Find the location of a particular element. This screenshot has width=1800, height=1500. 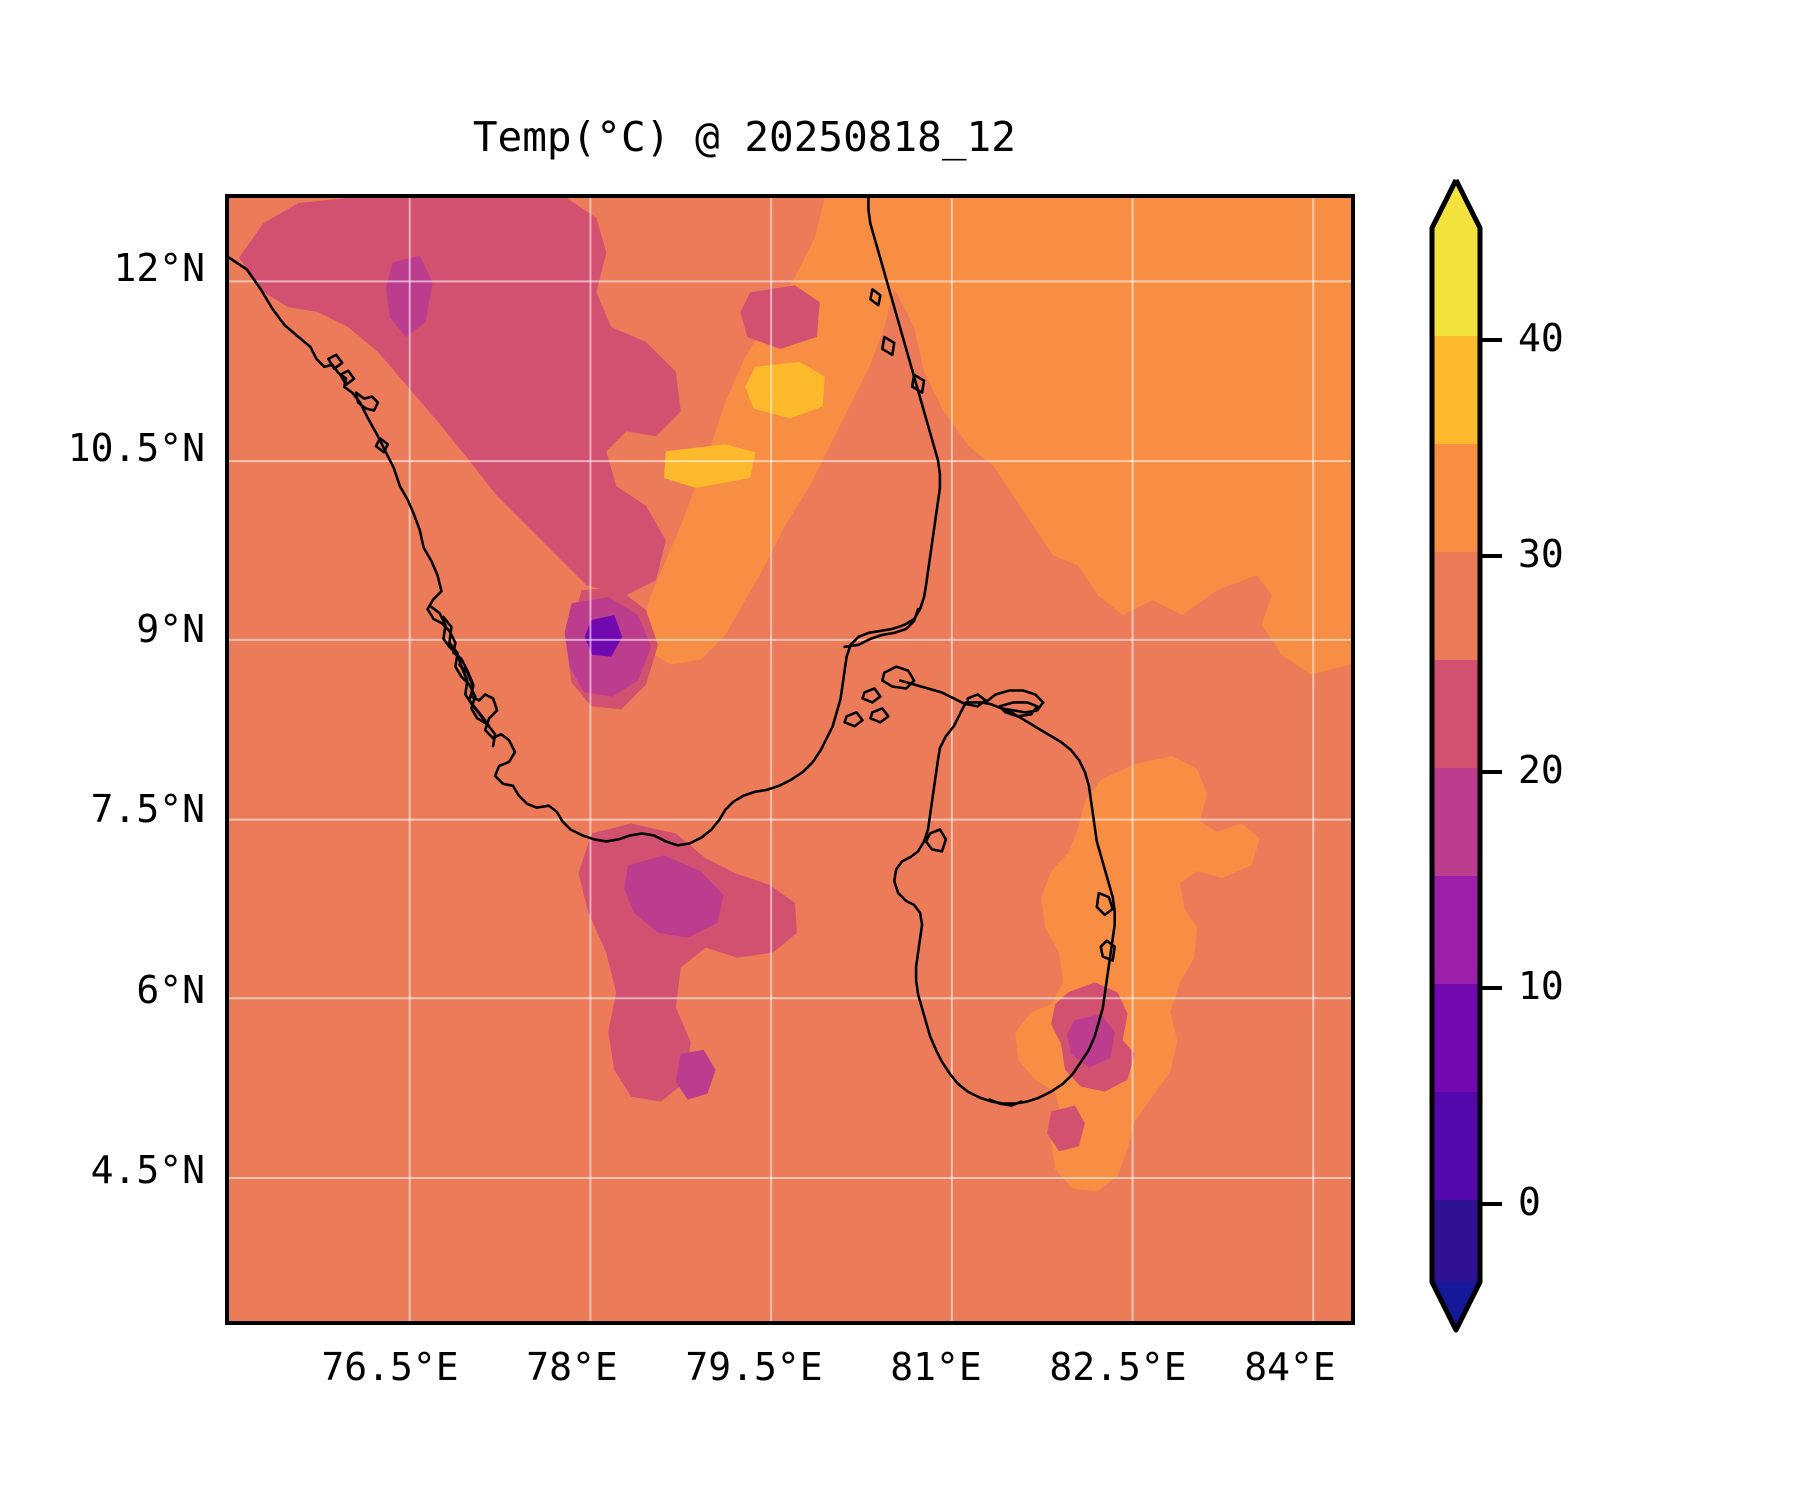

coastline-island-small-c is located at coordinates (879, 715).